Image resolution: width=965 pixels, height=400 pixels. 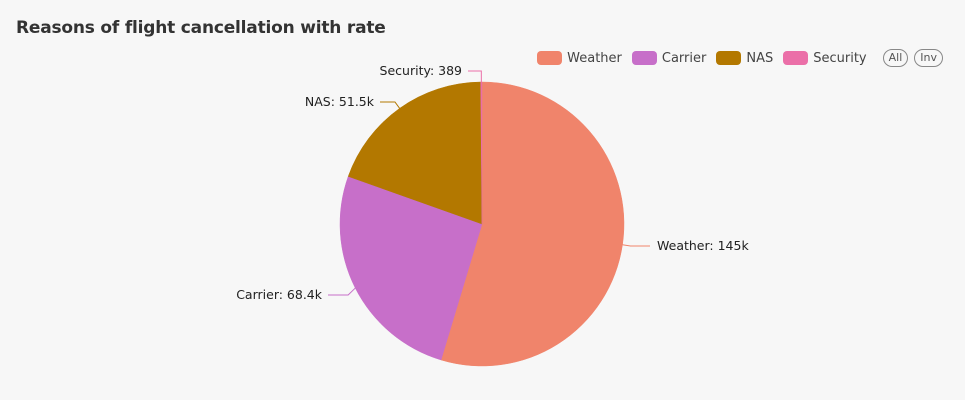 I want to click on slice-label-weather: Weather: 145k, so click(x=703, y=245).